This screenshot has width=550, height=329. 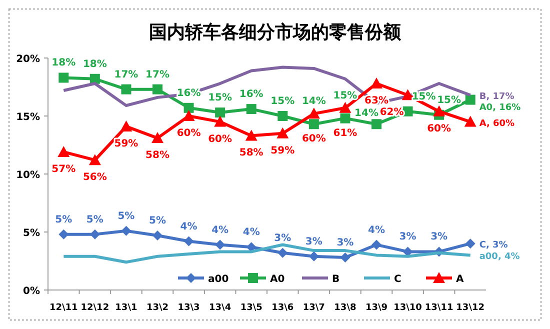 I want to click on annotation: C, 3%, so click(x=493, y=245).